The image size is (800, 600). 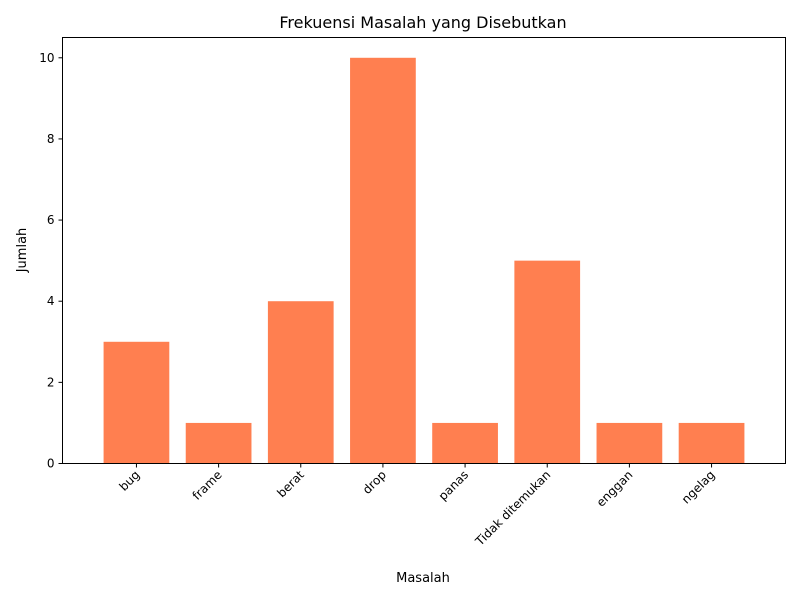 What do you see at coordinates (423, 578) in the screenshot?
I see `x-axis-label: Masalah` at bounding box center [423, 578].